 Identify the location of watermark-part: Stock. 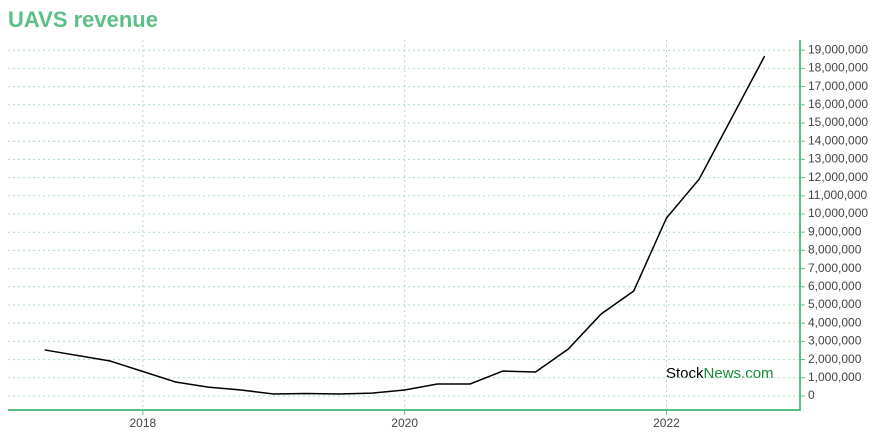
(685, 373).